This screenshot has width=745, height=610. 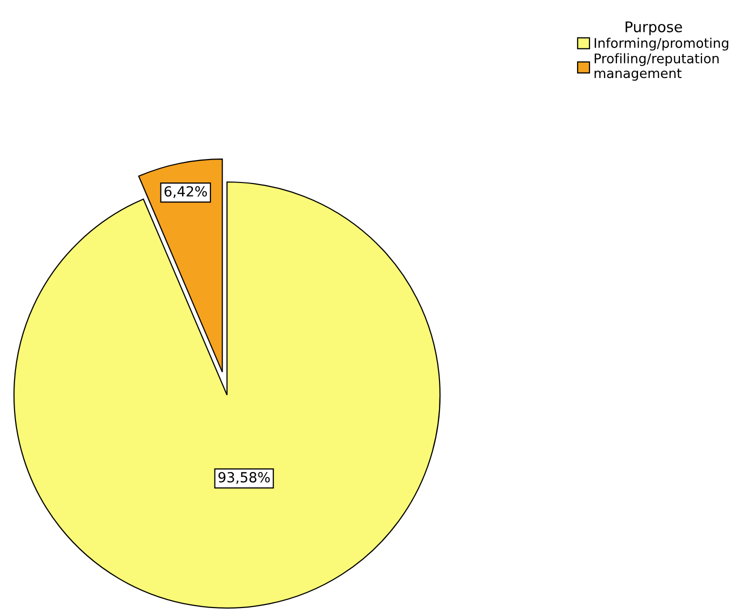 What do you see at coordinates (185, 192) in the screenshot?
I see `data-label: 6,42%` at bounding box center [185, 192].